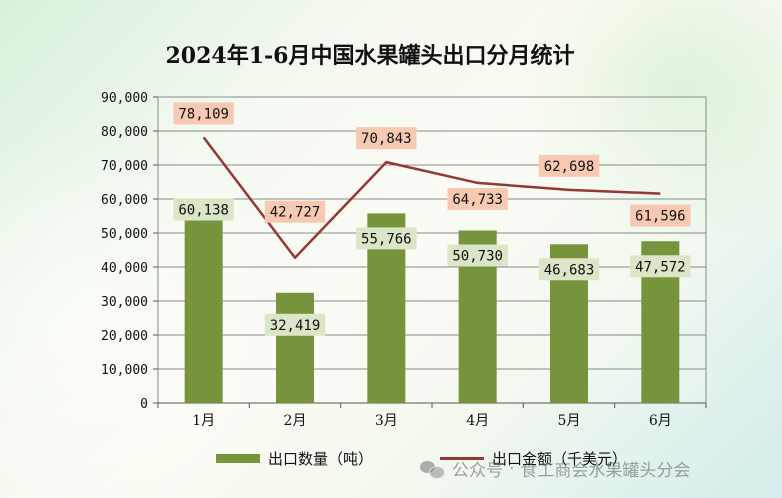 This screenshot has height=498, width=782. I want to click on wechat-icon, so click(432, 469).